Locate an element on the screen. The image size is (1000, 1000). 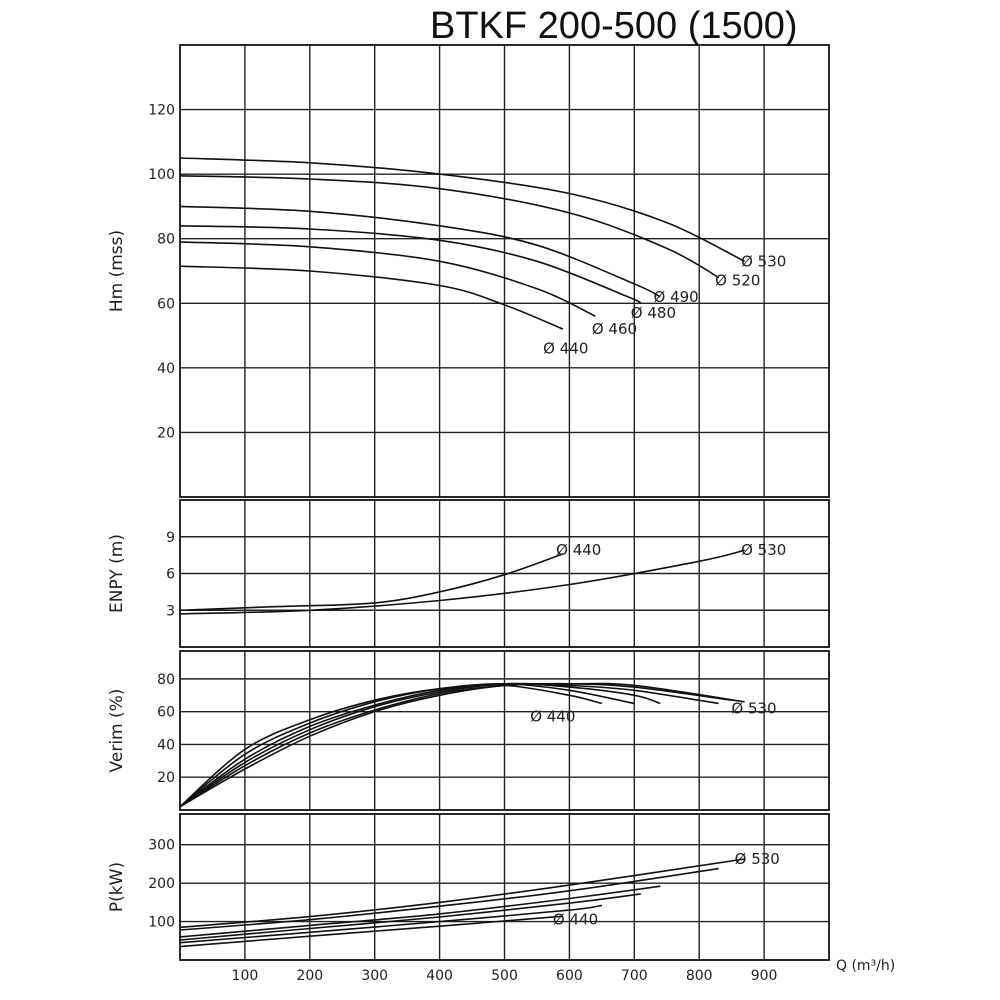
y-axis-label: ENPY (m) is located at coordinates (117, 573).